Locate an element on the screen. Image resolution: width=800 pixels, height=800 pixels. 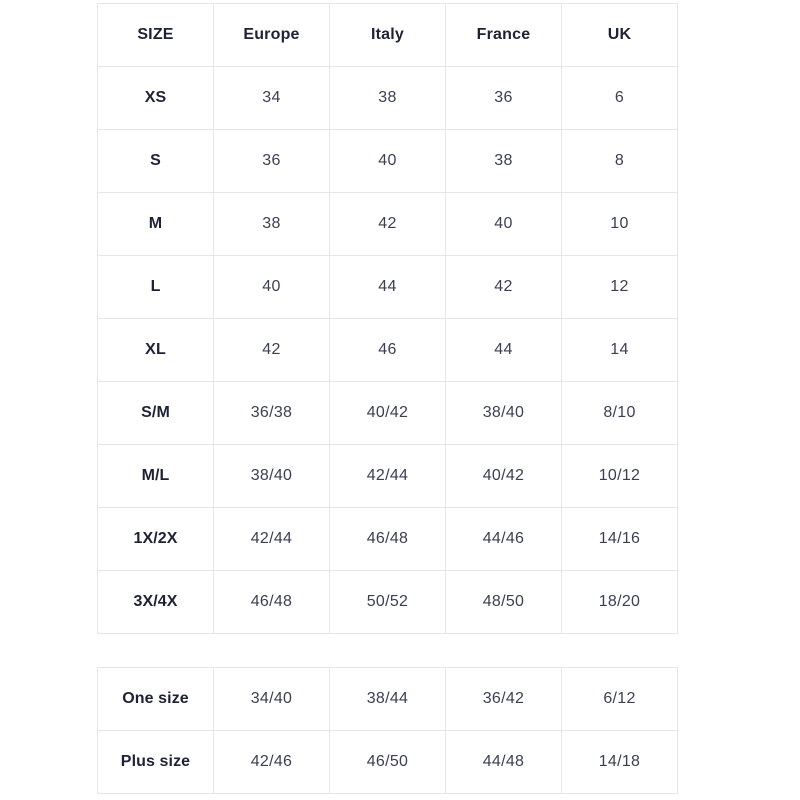
size-label-cell: L is located at coordinates (155, 287).